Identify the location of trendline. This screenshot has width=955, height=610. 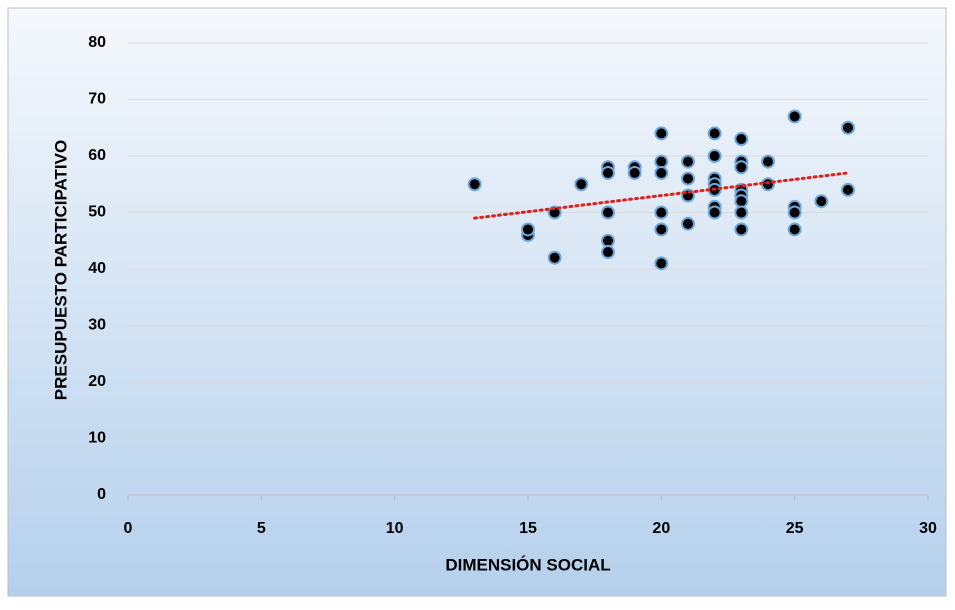
(661, 195).